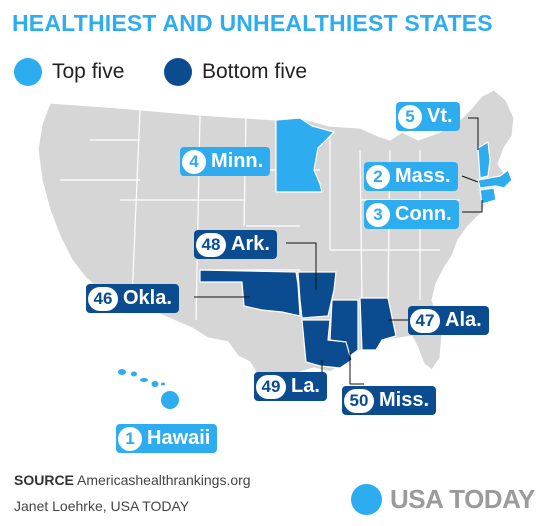 The height and width of the screenshot is (526, 541). I want to click on label-arkansas: 48 Ark., so click(235, 244).